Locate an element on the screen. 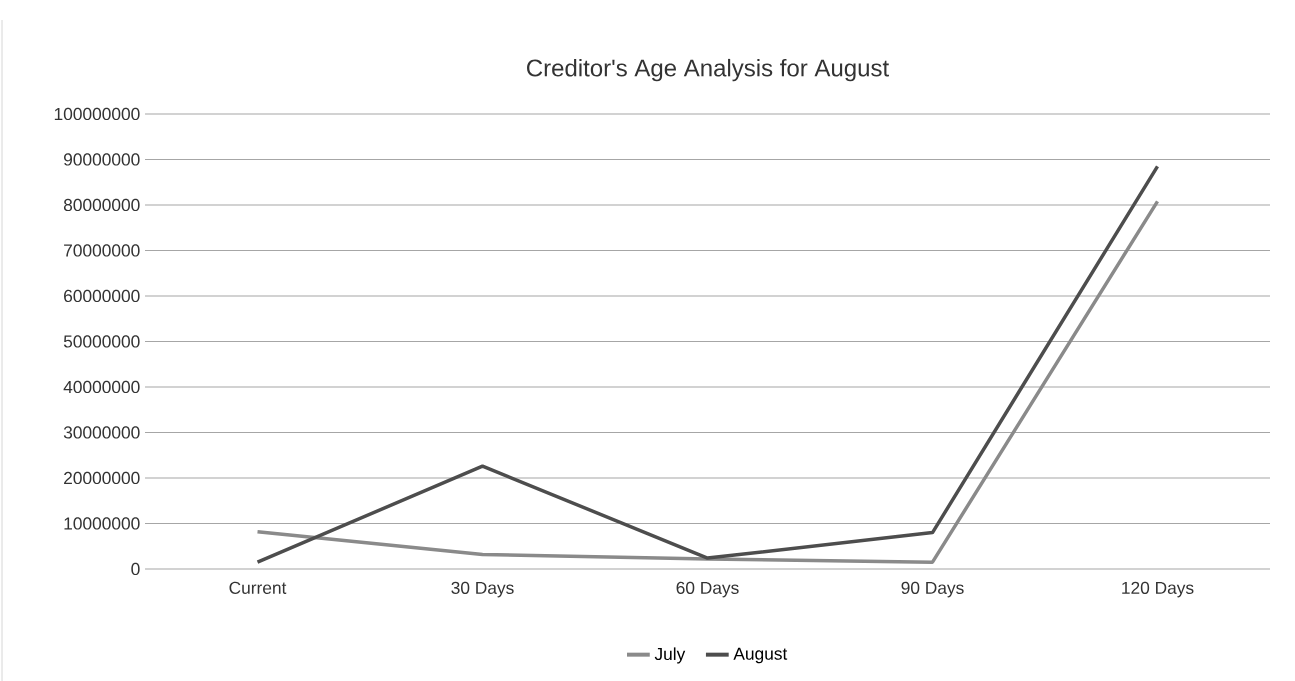  y-tick-label: 80000000 is located at coordinates (101, 205).